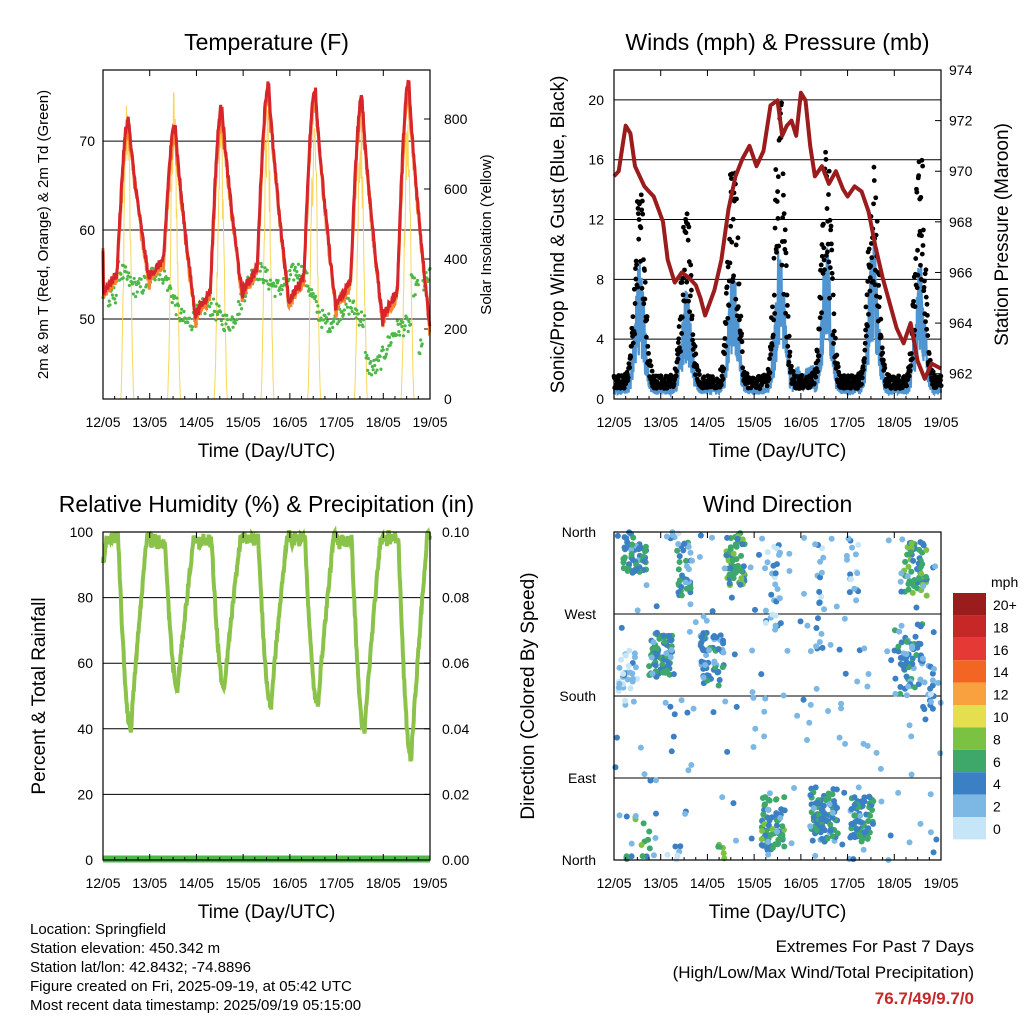 This screenshot has width=1024, height=1024. What do you see at coordinates (448, 399) in the screenshot?
I see `y2-tick-label: 0` at bounding box center [448, 399].